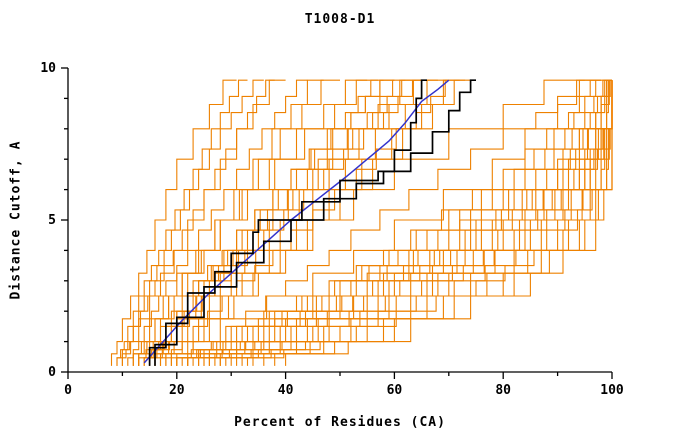 The width and height of the screenshot is (680, 440). What do you see at coordinates (340, 19) in the screenshot?
I see `chart-title: T1008-D1` at bounding box center [340, 19].